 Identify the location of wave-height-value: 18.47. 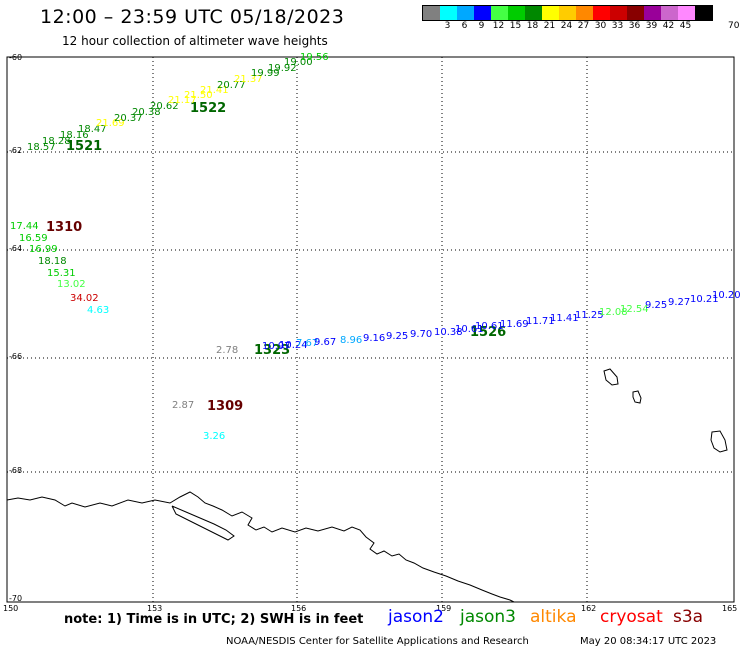
(92, 129).